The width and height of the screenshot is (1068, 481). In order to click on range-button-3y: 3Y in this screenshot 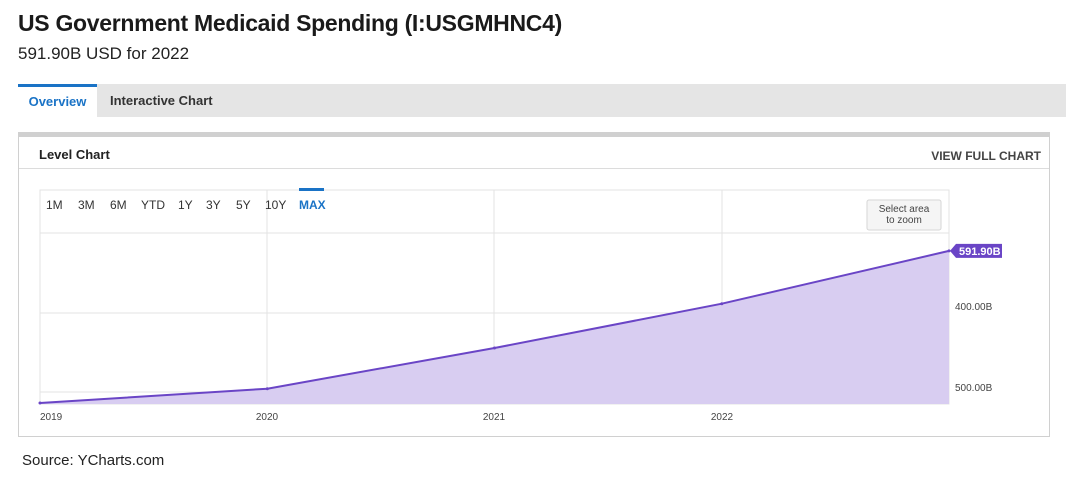, I will do `click(213, 205)`.